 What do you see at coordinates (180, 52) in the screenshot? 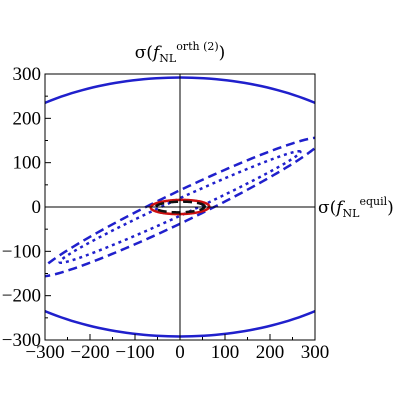
I see `y-axis-label: σ(fNLorth (2))` at bounding box center [180, 52].